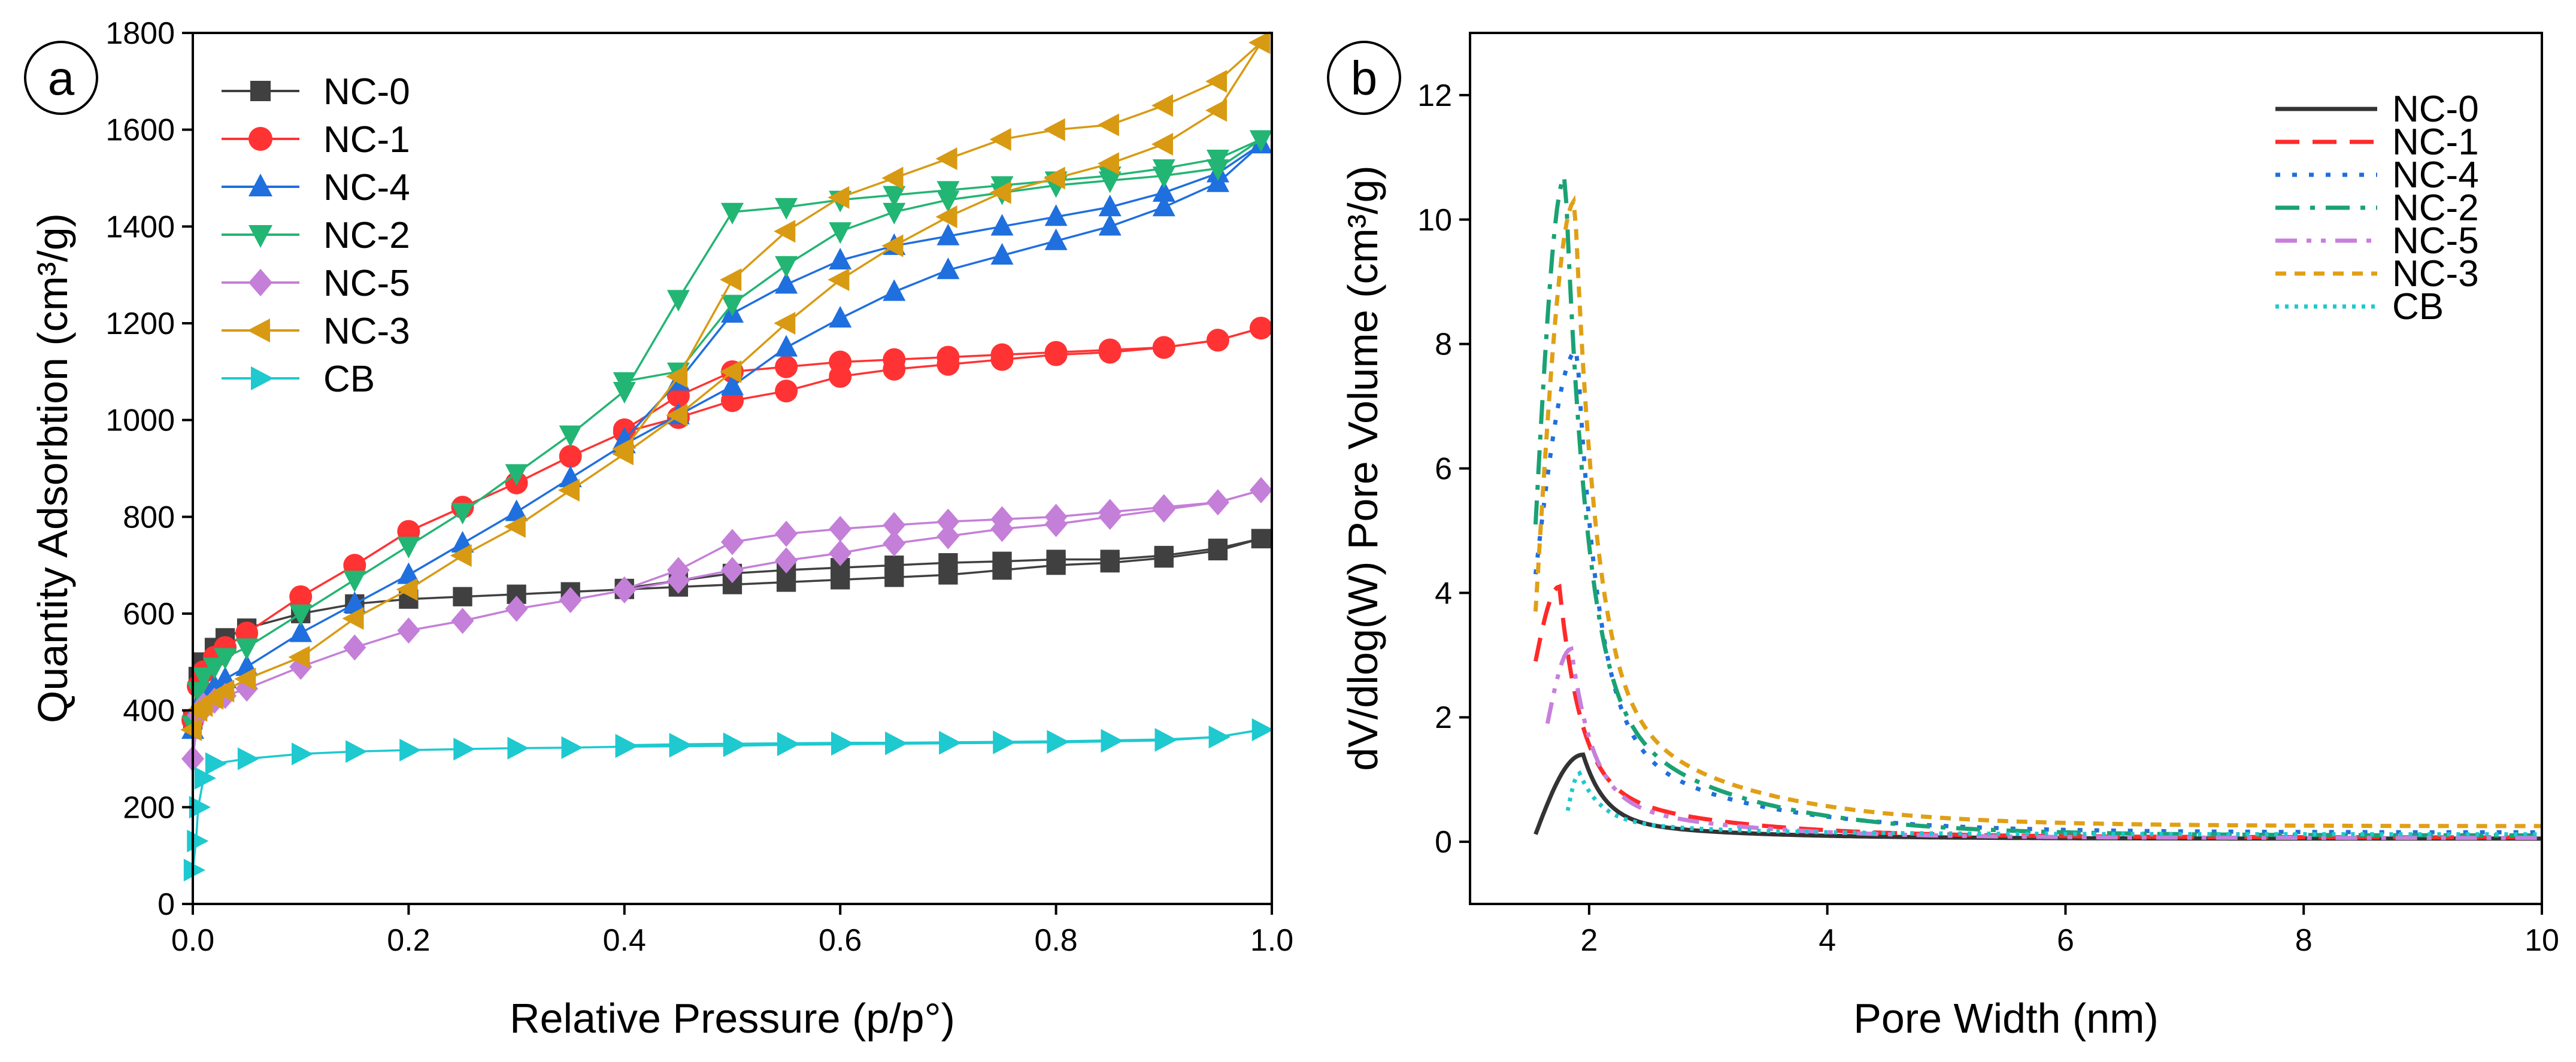  I want to click on panel-a-legend: NC-0 NC-1 NC-4 NC-2 NC-5 NC-3 CB, so click(316, 235).